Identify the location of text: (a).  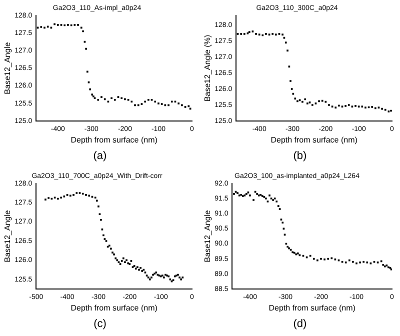
(100, 156).